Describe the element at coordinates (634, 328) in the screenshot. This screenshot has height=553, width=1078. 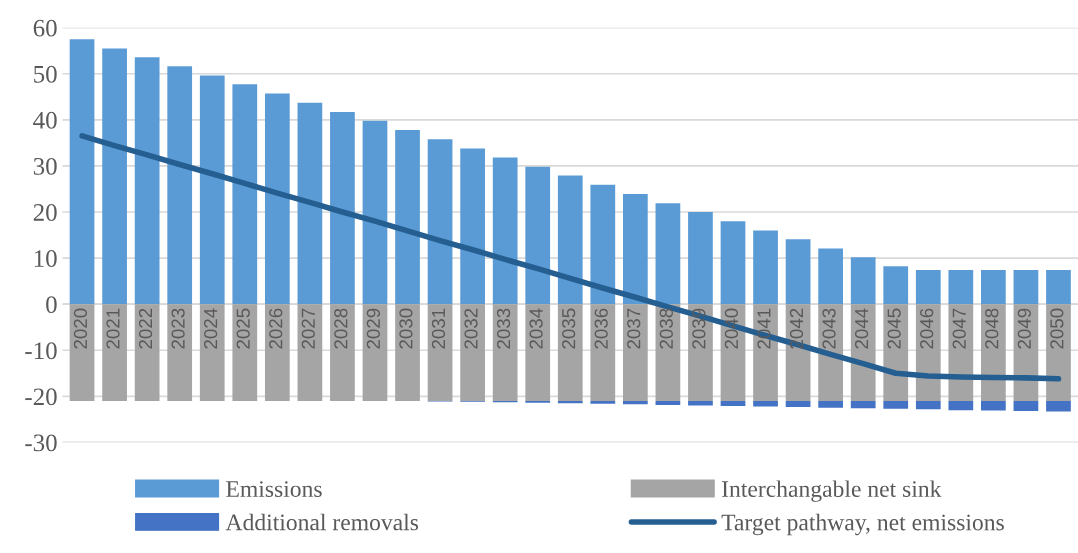
I see `x-tick-label: 2037` at that location.